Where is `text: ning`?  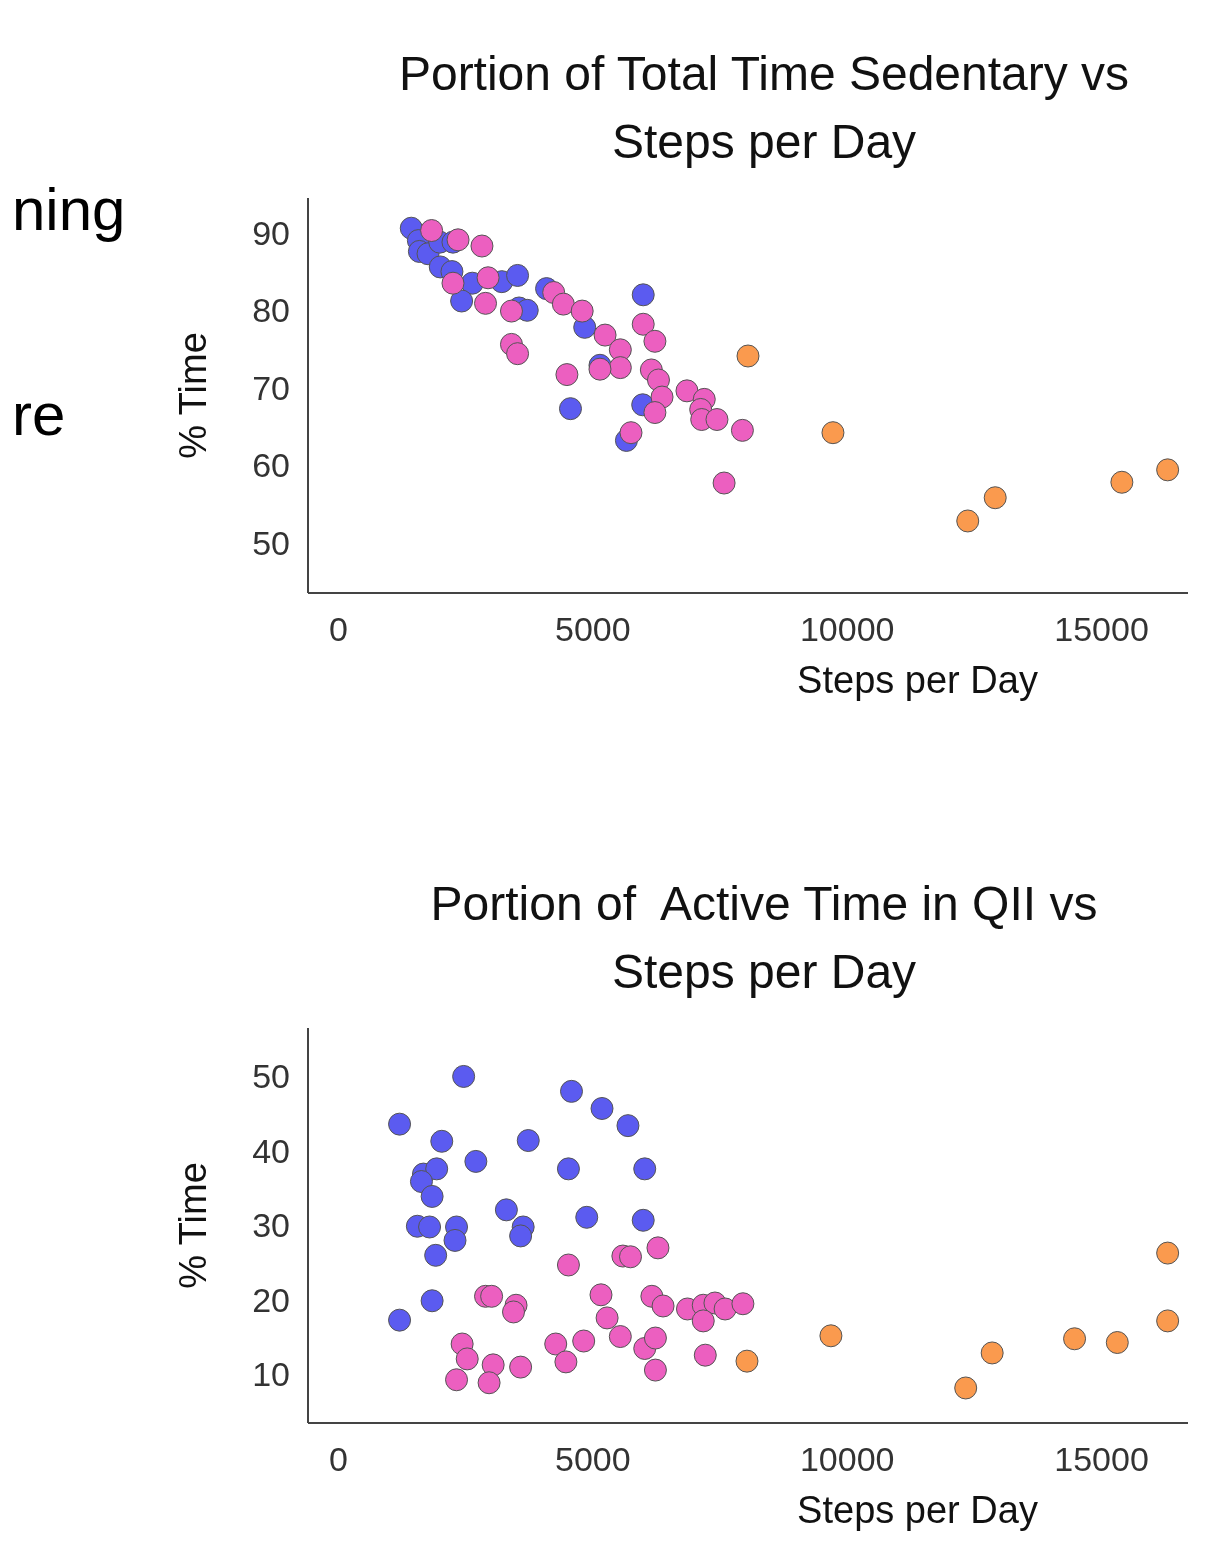
text: ning is located at coordinates (69, 209).